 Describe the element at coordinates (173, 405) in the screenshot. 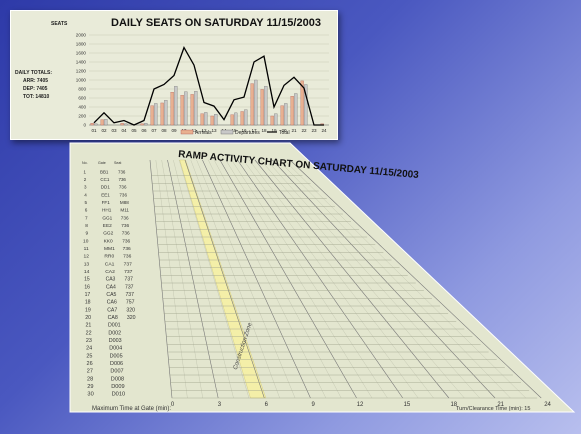

I see `ramp-x-tick-label: 0` at that location.